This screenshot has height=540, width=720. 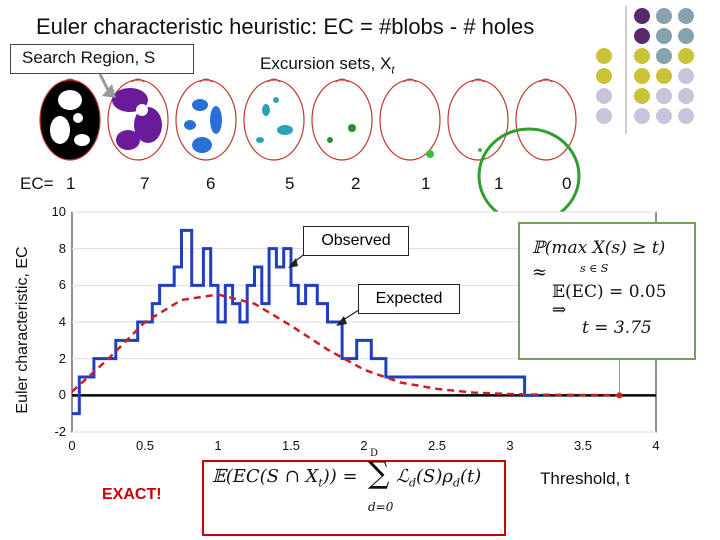 What do you see at coordinates (639, 248) in the screenshot?
I see `info-line1-ge: ≥` at bounding box center [639, 248].